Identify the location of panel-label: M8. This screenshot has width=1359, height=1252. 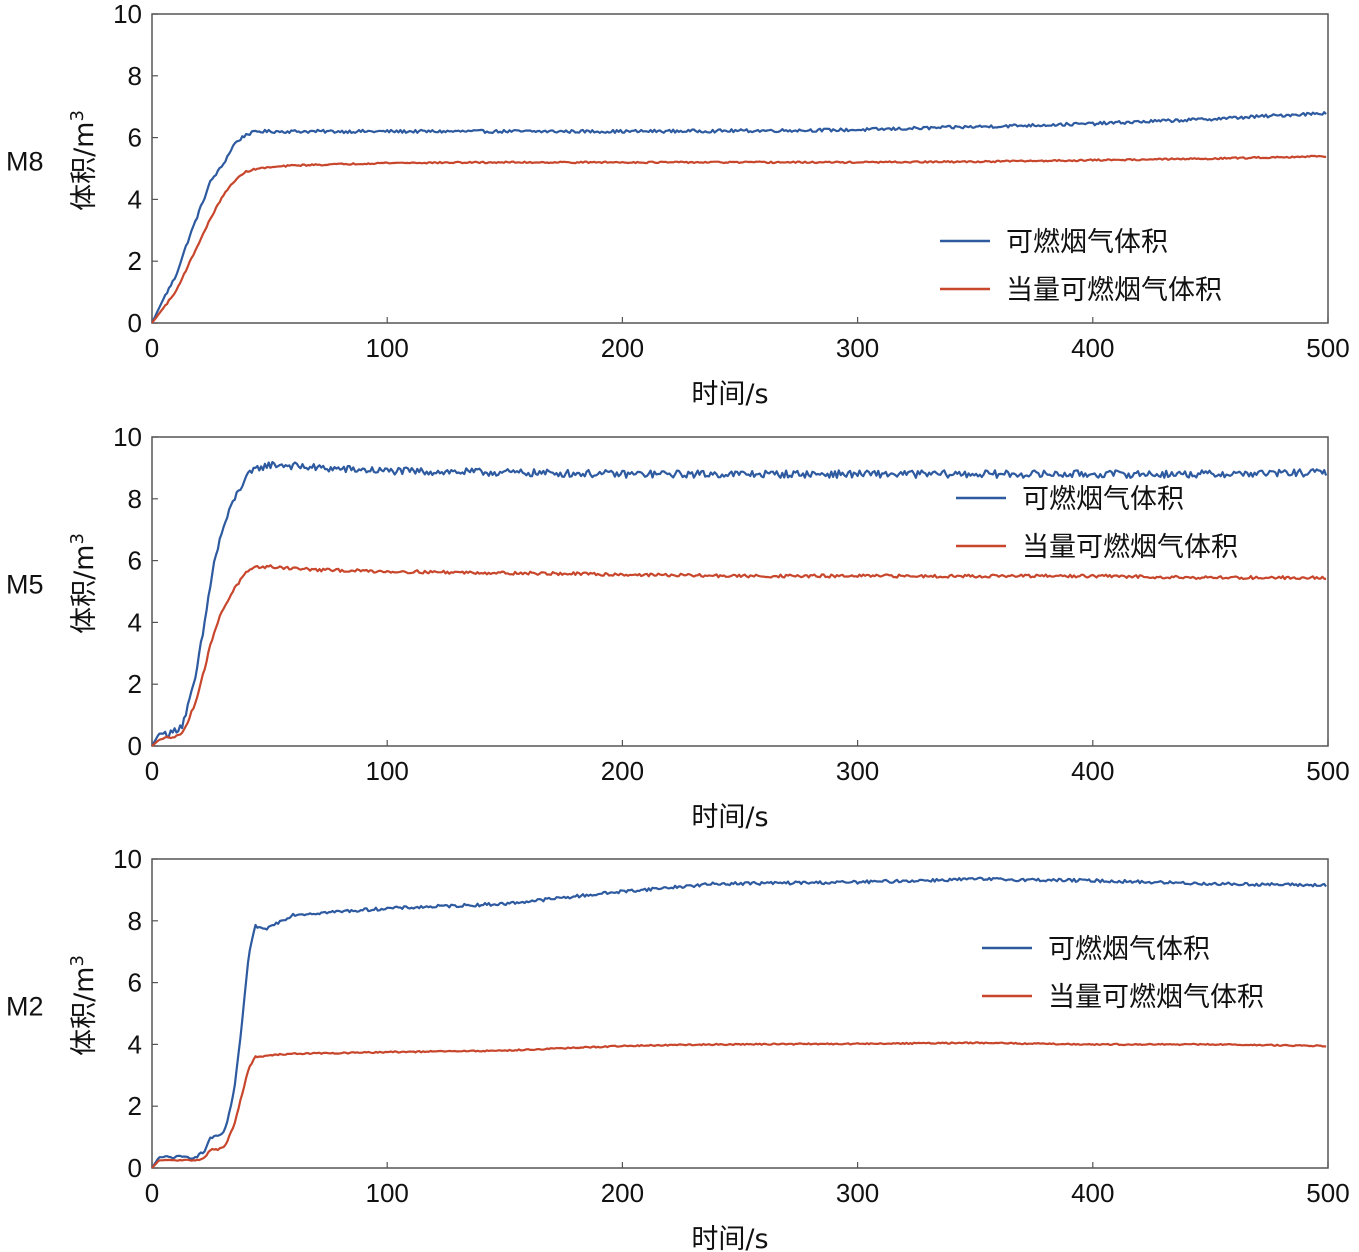
(25, 162).